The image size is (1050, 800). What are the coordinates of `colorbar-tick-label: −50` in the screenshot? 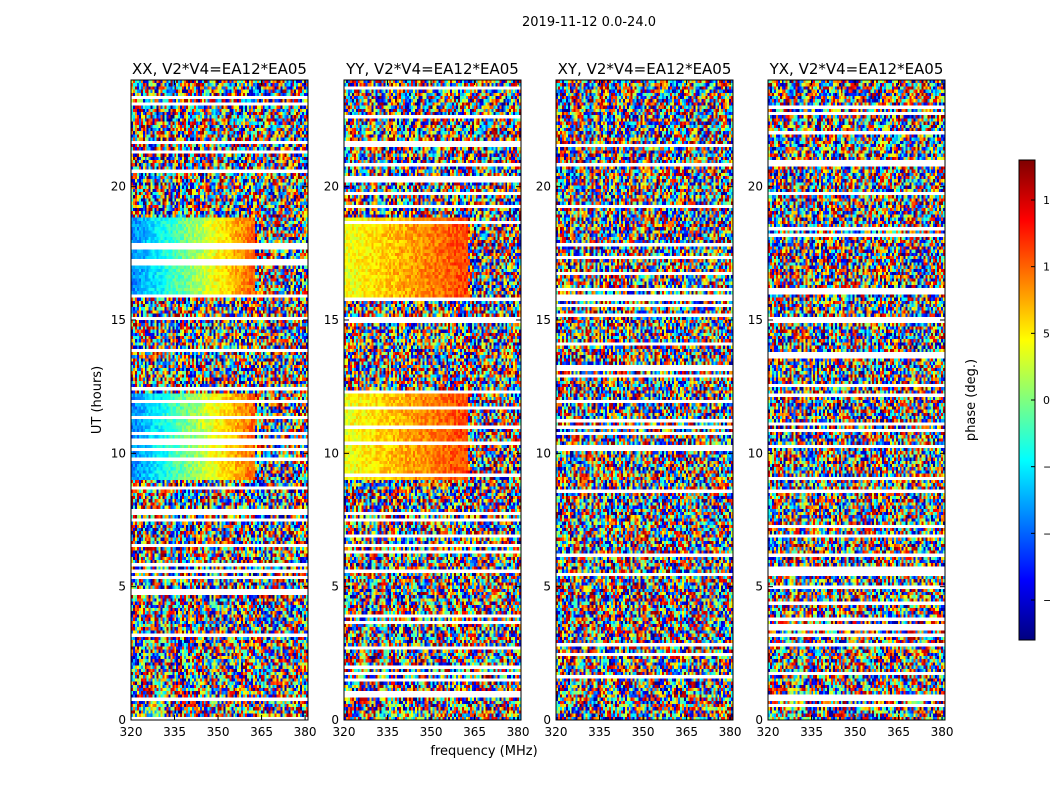 It's located at (1046, 467).